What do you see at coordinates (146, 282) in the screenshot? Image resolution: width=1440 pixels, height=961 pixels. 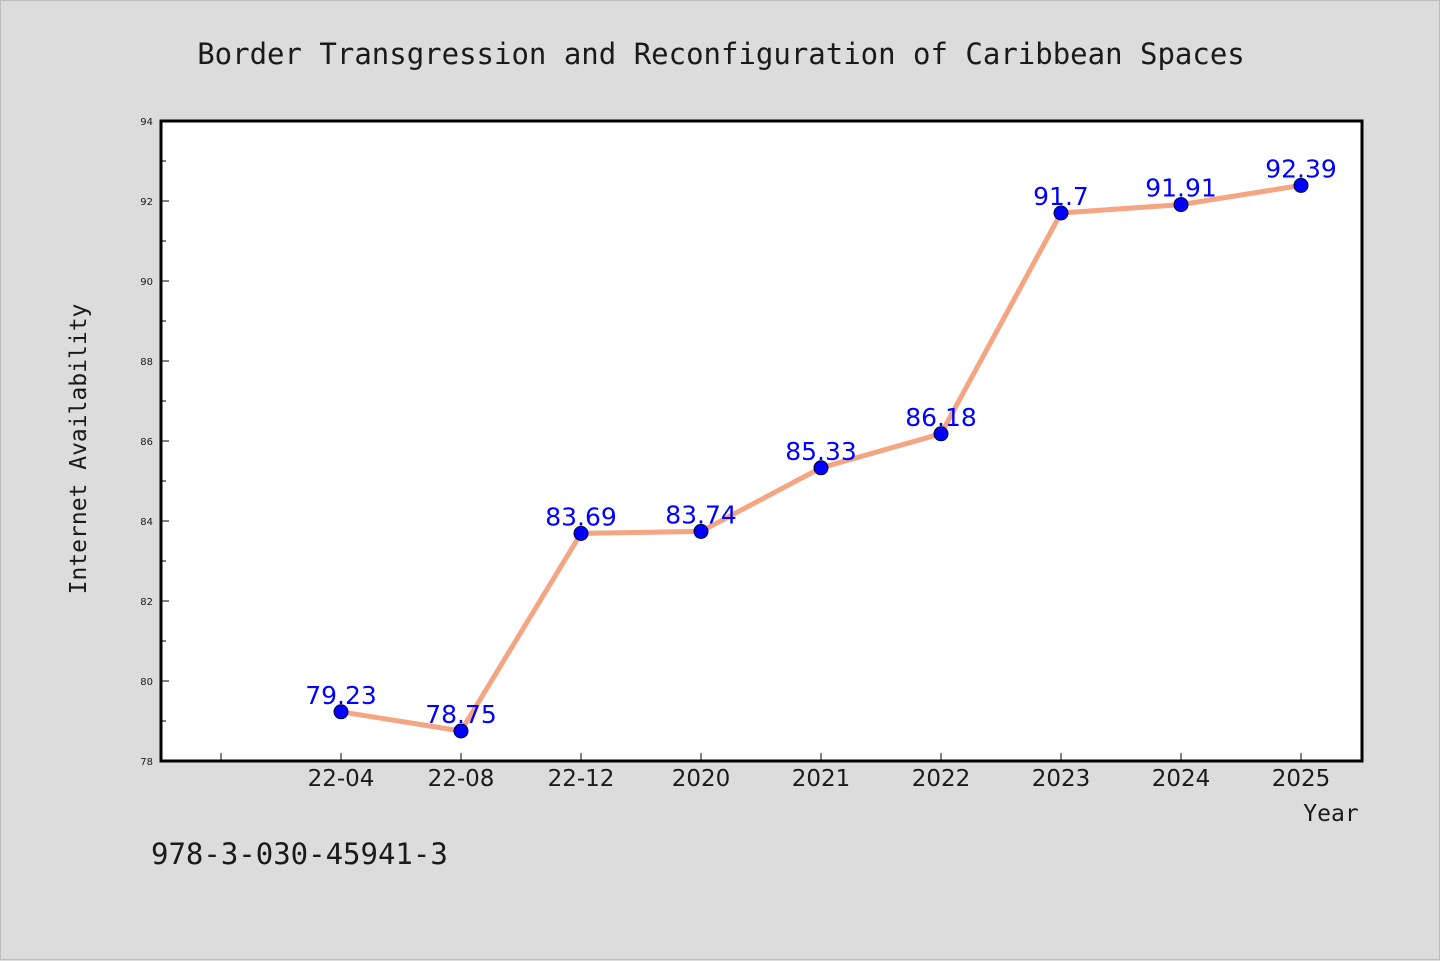 I see `y-tick-label: 90` at bounding box center [146, 282].